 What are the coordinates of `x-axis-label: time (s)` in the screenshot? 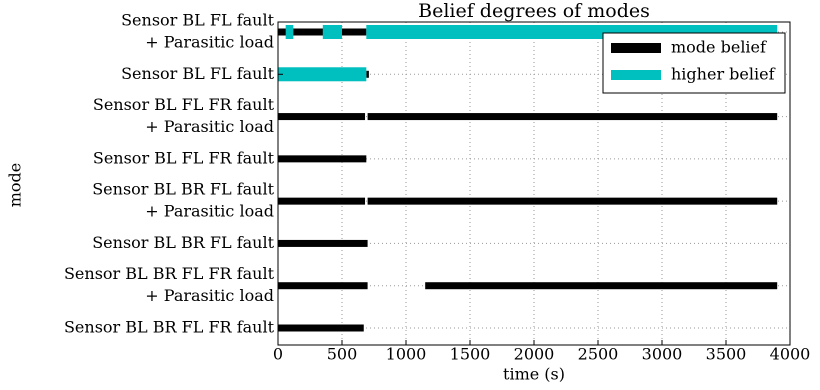 It's located at (534, 374).